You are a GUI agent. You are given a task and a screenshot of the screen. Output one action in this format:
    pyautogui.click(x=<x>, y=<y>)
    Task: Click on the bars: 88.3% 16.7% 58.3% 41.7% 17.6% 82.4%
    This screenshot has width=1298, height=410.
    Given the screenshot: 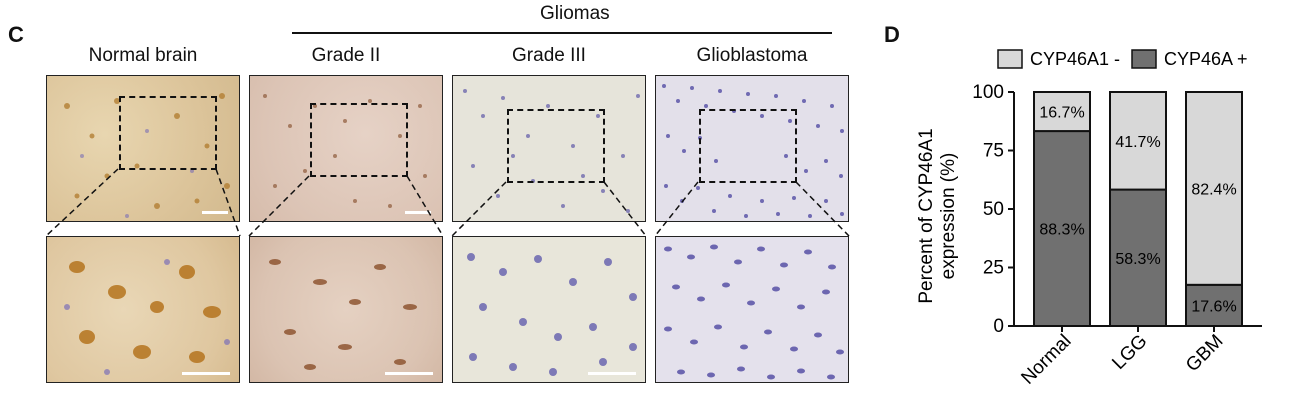 What is the action you would take?
    pyautogui.click(x=1138, y=209)
    